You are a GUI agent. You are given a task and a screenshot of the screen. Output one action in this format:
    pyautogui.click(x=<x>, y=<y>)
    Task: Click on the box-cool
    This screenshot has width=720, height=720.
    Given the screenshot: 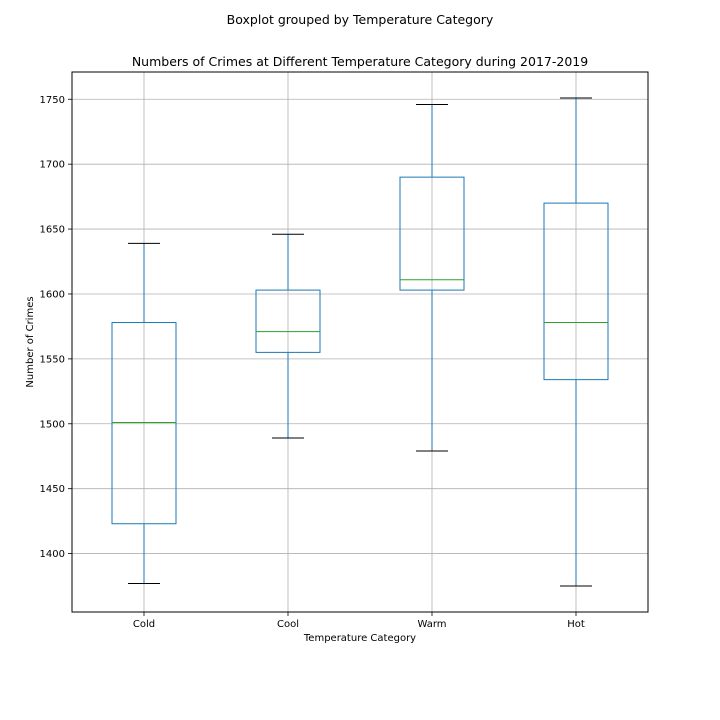 What is the action you would take?
    pyautogui.click(x=288, y=336)
    